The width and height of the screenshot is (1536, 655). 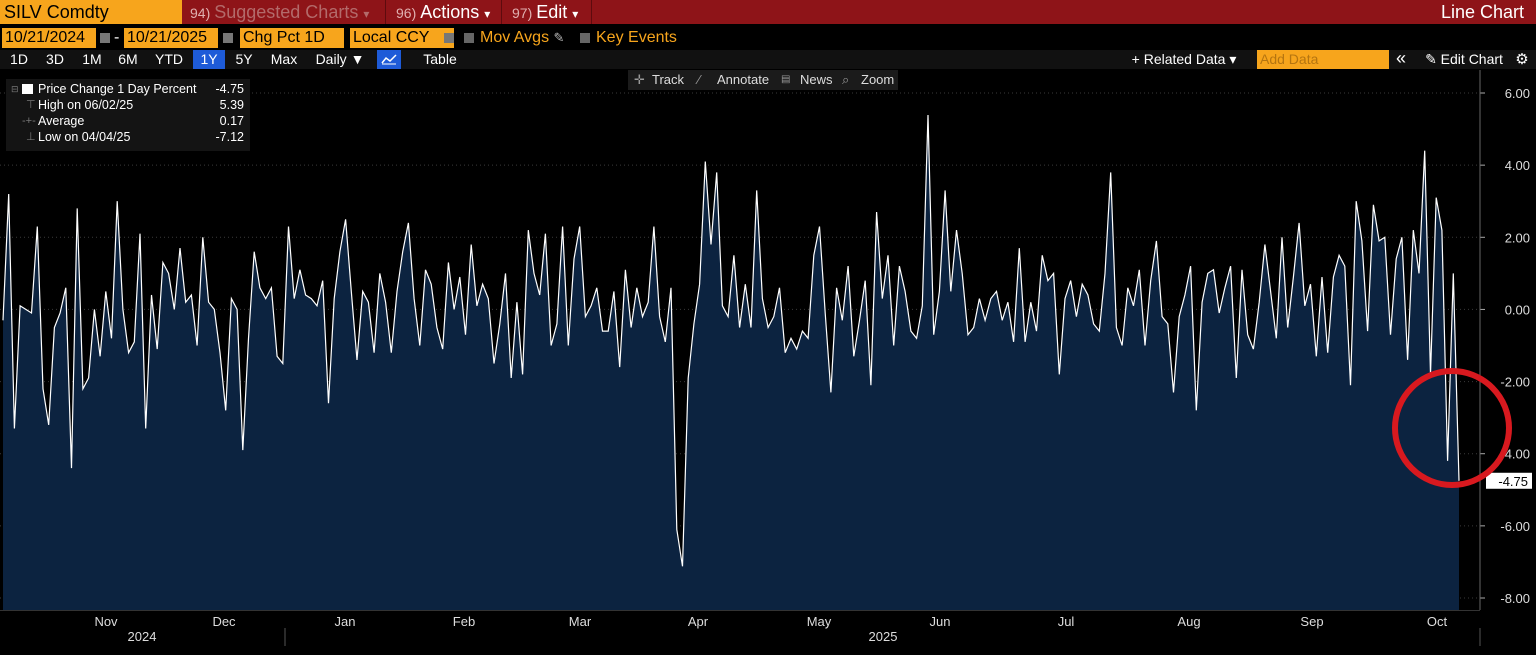 I want to click on edit-number: 97), so click(x=522, y=13).